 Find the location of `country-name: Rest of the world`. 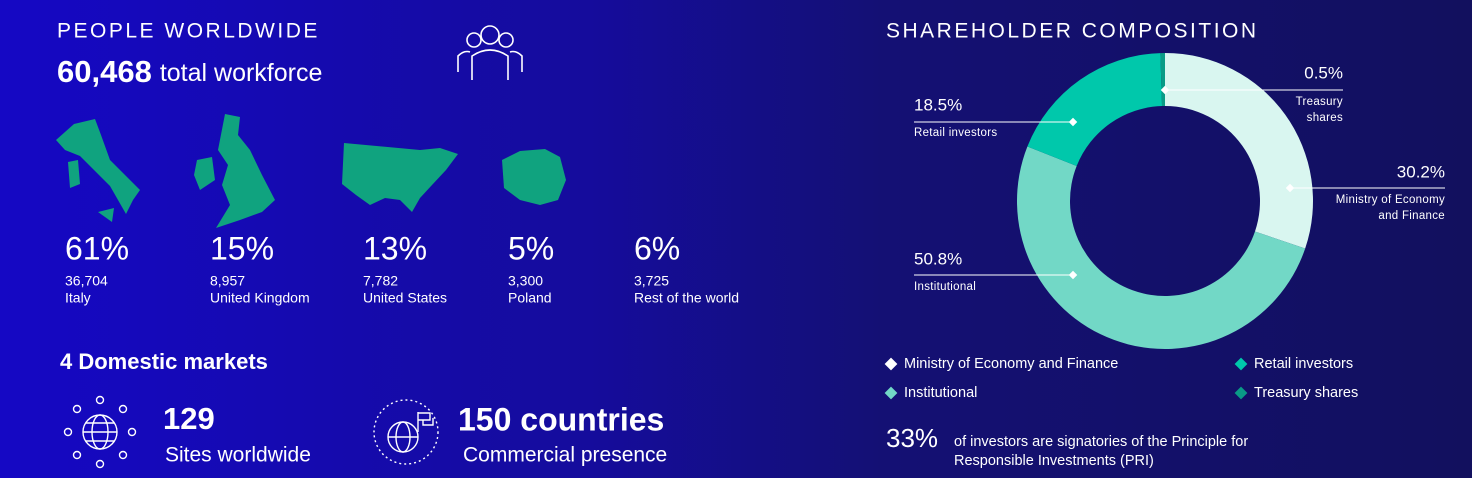

country-name: Rest of the world is located at coordinates (686, 298).